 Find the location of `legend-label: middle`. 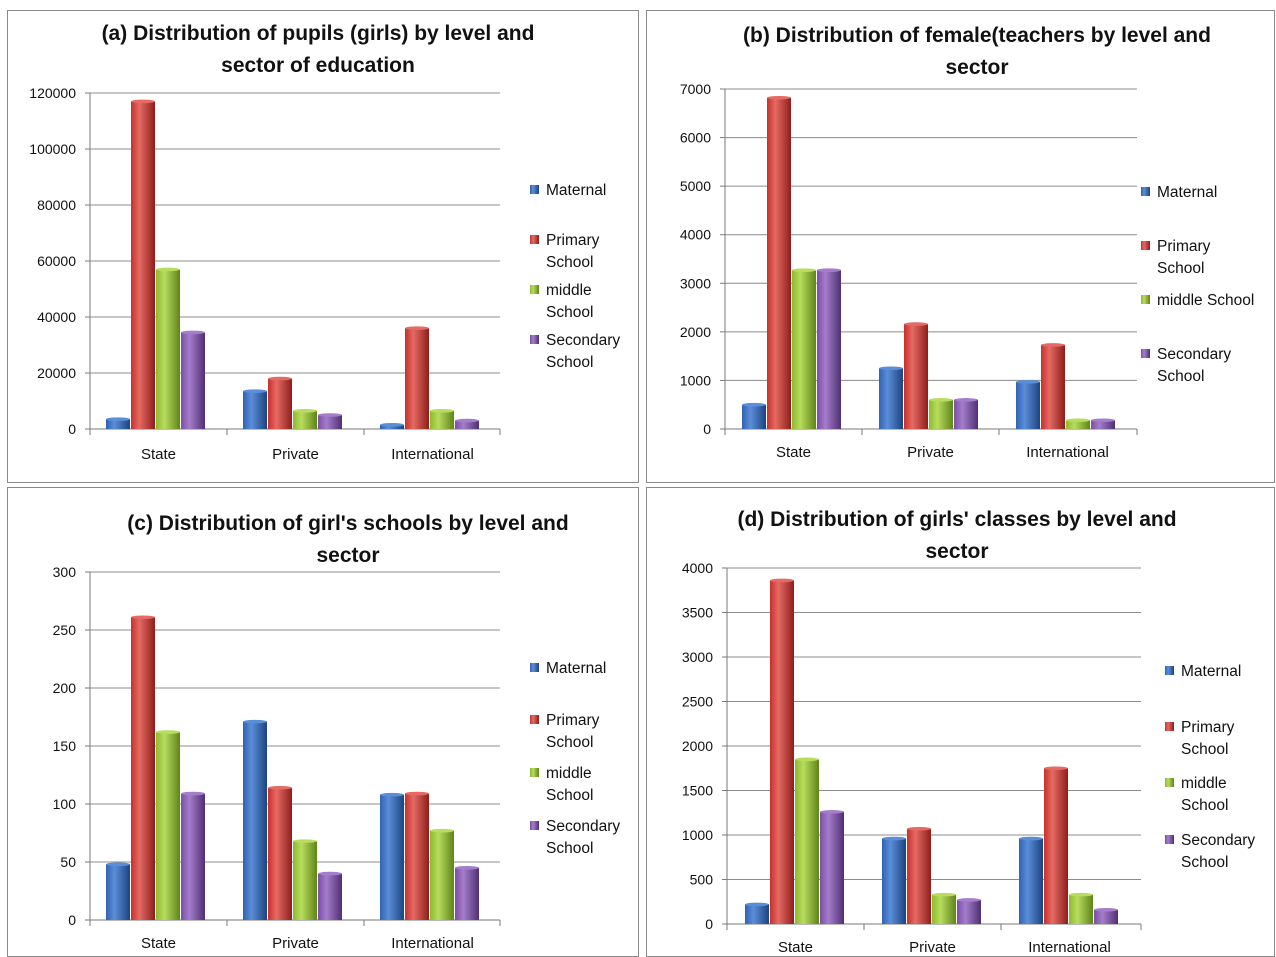

legend-label: middle is located at coordinates (569, 290).